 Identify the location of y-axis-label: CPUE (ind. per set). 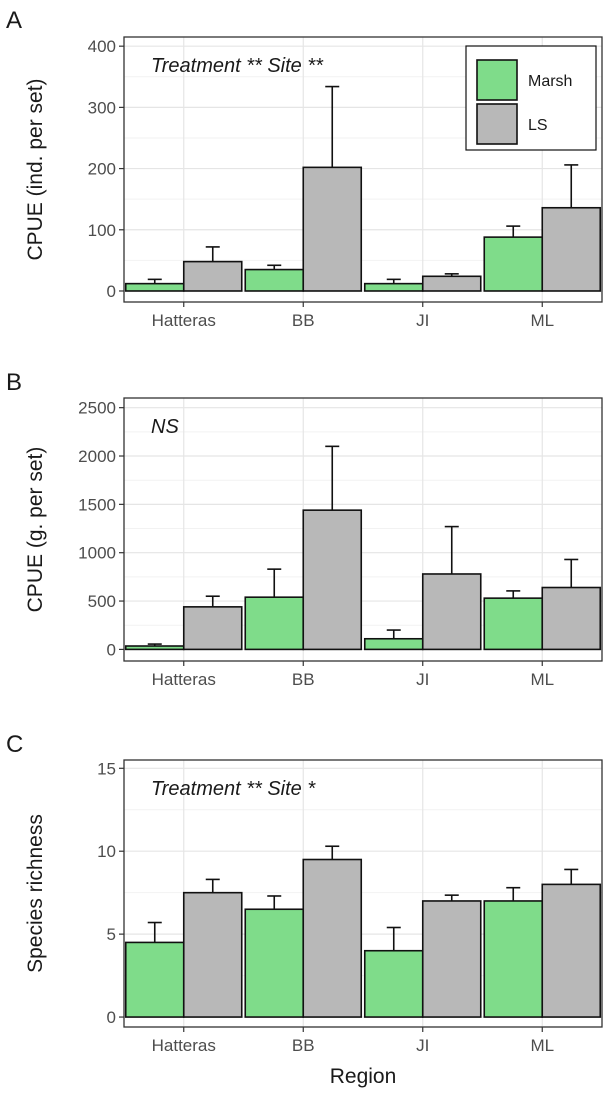
(35, 169).